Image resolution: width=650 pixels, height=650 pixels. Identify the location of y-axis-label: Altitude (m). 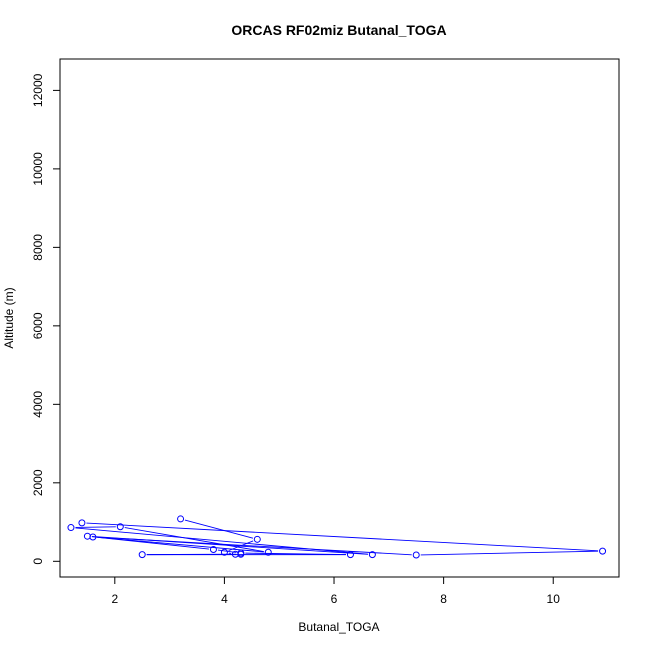
(9, 317).